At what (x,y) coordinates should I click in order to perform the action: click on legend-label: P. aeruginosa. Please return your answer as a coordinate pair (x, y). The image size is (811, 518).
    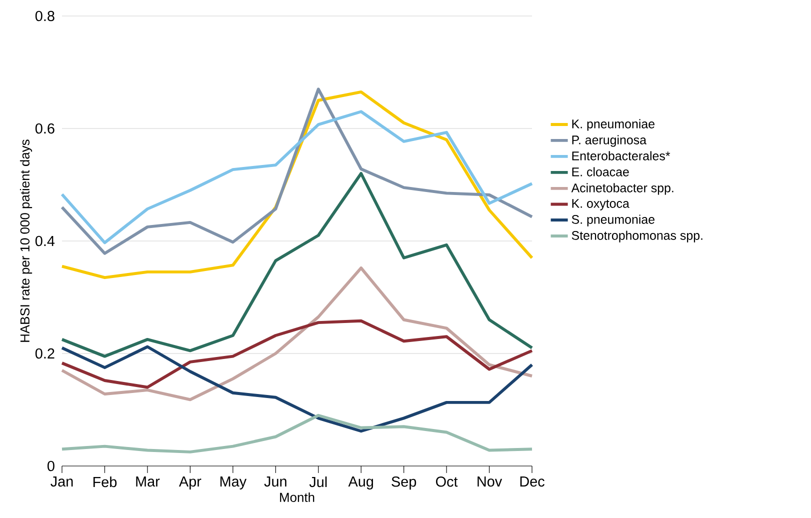
    Looking at the image, I should click on (609, 141).